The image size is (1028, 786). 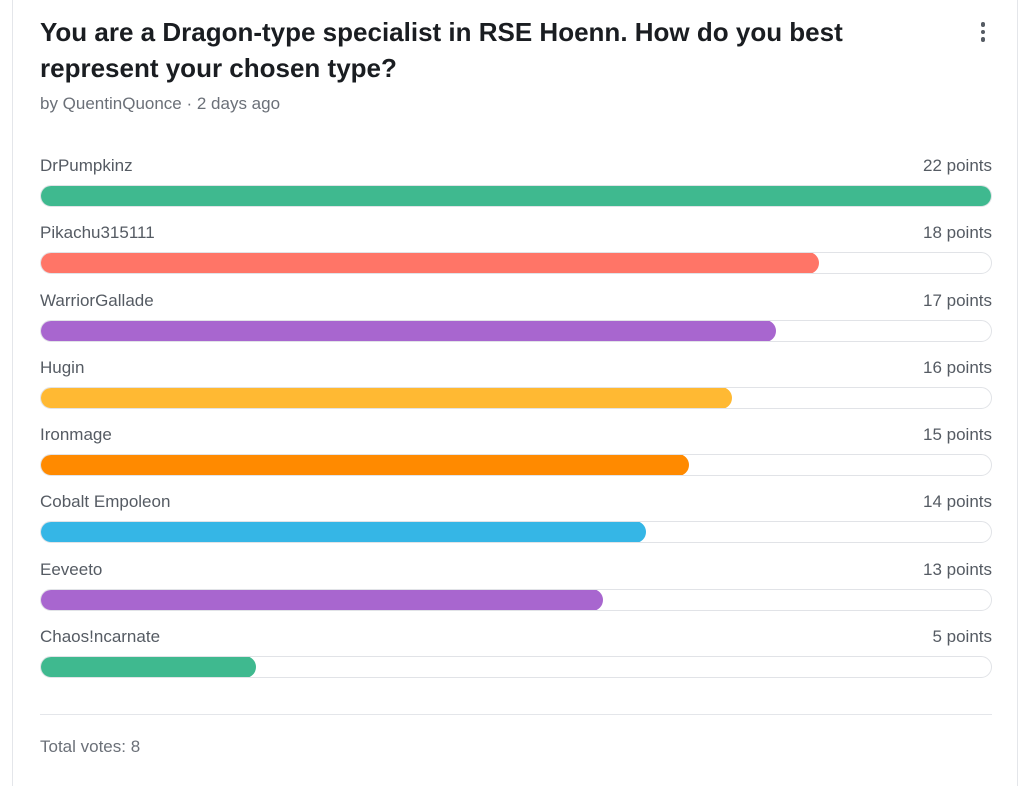 I want to click on option-points: 16 points, so click(x=957, y=367).